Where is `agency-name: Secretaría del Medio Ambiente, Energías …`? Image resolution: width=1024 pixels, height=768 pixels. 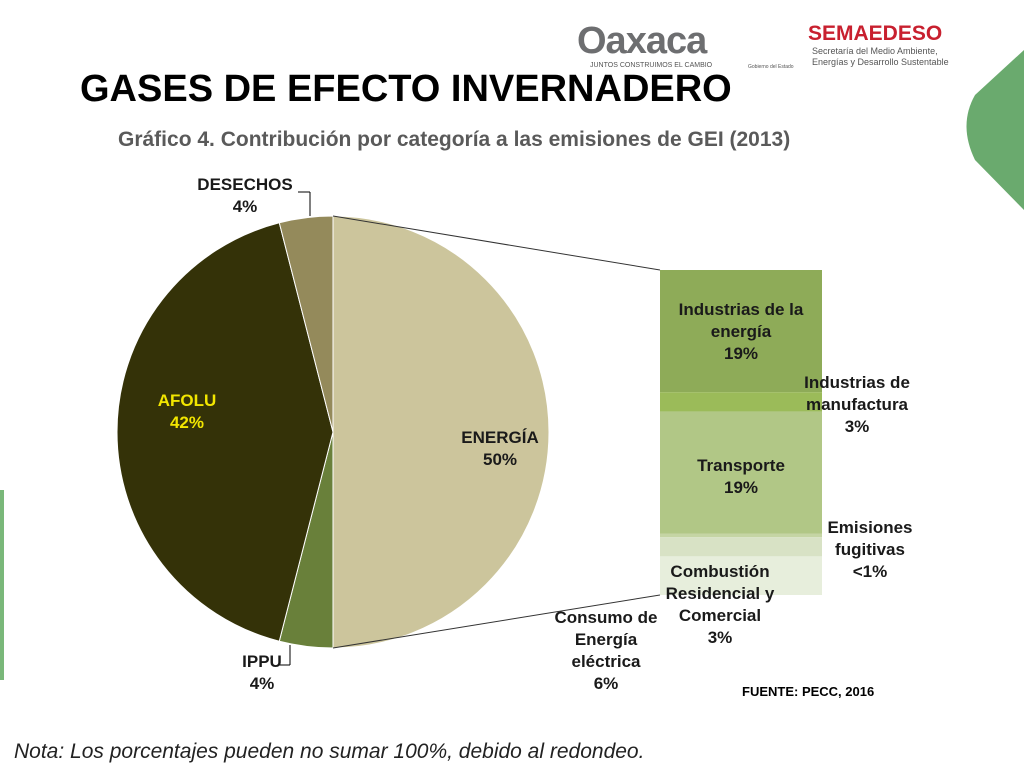 agency-name: Secretaría del Medio Ambiente, Energías … is located at coordinates (880, 56).